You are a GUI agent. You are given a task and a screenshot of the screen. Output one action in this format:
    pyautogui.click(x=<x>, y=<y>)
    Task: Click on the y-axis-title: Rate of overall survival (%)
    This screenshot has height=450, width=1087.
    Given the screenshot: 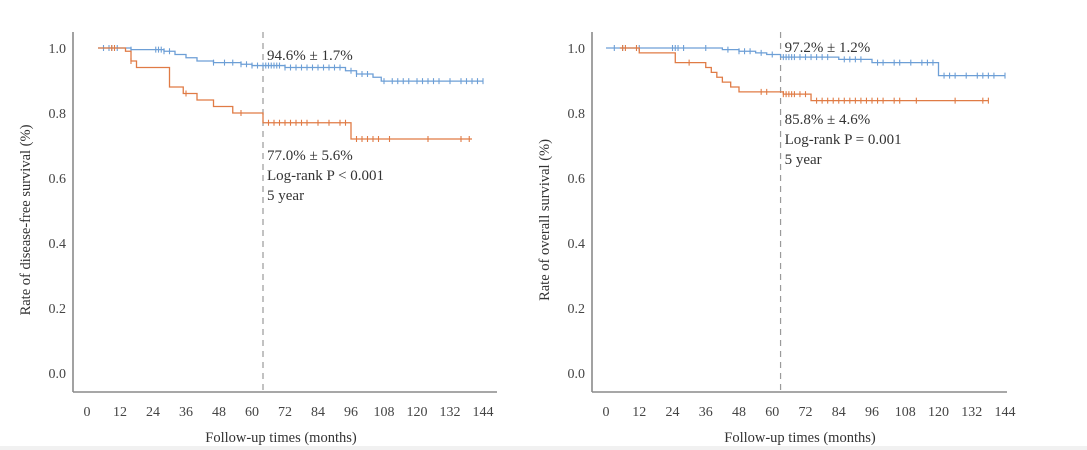 What is the action you would take?
    pyautogui.click(x=545, y=220)
    